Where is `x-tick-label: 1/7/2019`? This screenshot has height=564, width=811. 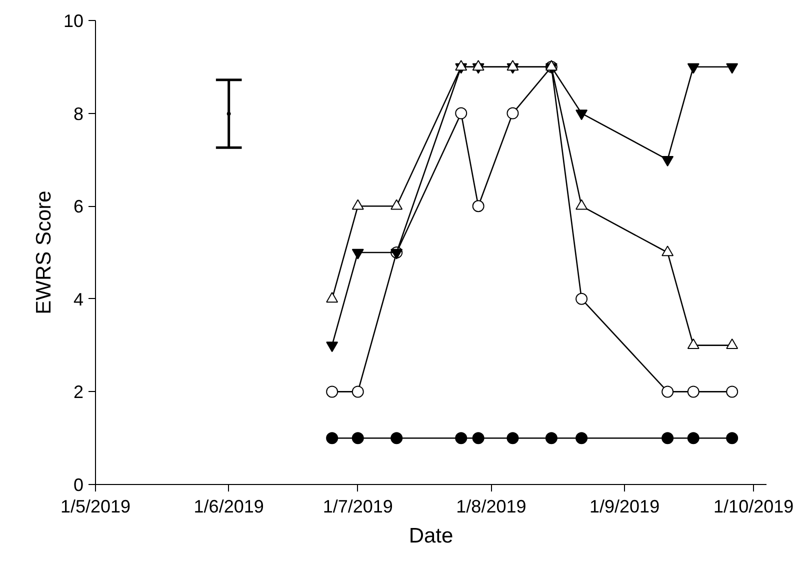 x-tick-label: 1/7/2019 is located at coordinates (357, 506).